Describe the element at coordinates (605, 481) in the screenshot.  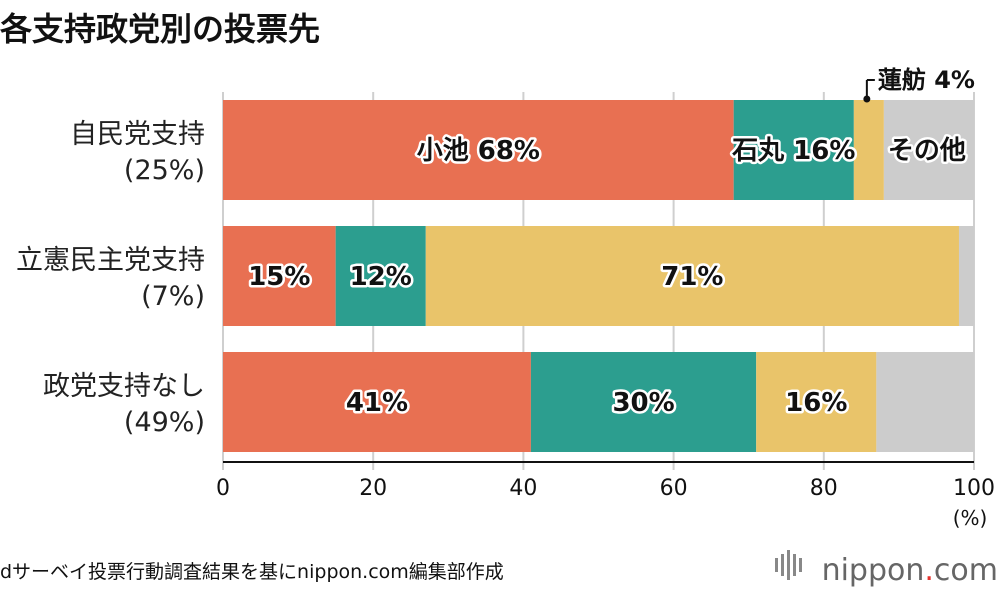
I see `x-axis: 0 20 40 60 80 100` at that location.